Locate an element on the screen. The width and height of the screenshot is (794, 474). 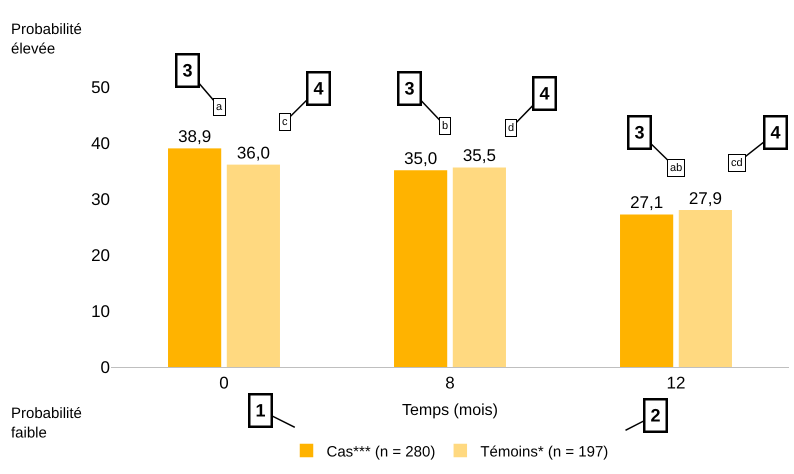
x-tick-label: 0 is located at coordinates (224, 382).